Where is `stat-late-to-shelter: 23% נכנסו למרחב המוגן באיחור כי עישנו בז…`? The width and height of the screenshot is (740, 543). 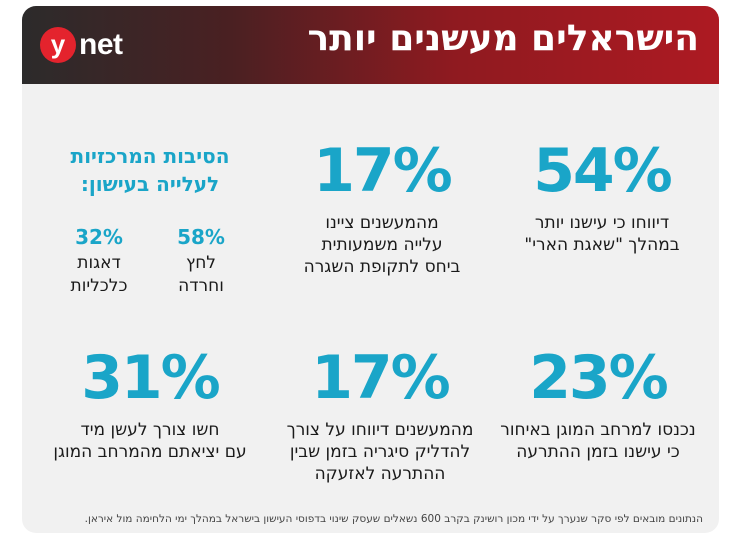 stat-late-to-shelter: 23% נכנסו למרחב המוגן באיחור כי עישנו בז… is located at coordinates (598, 405).